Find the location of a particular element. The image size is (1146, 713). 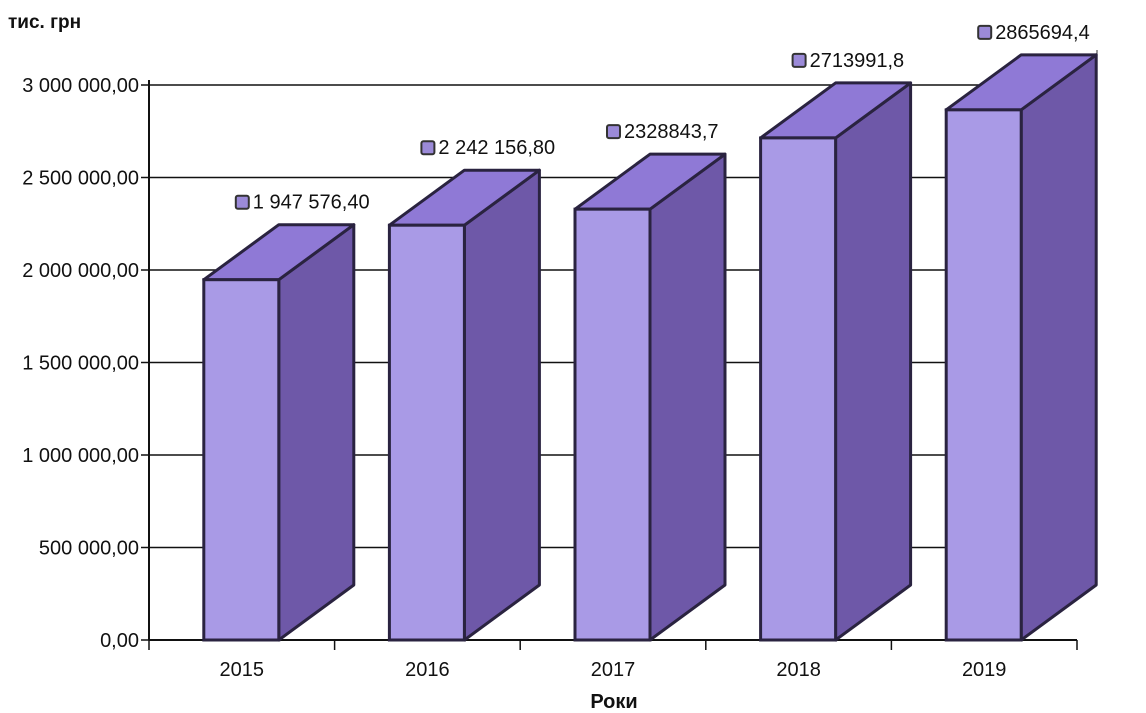

x-tick-label: 2019 is located at coordinates (984, 670).